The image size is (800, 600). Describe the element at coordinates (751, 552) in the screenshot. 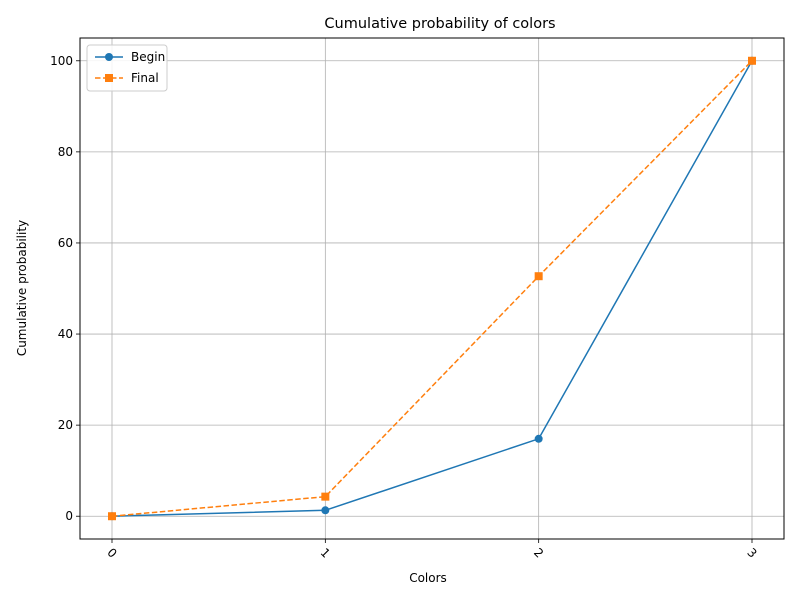

I see `x-tick-label: 3` at that location.